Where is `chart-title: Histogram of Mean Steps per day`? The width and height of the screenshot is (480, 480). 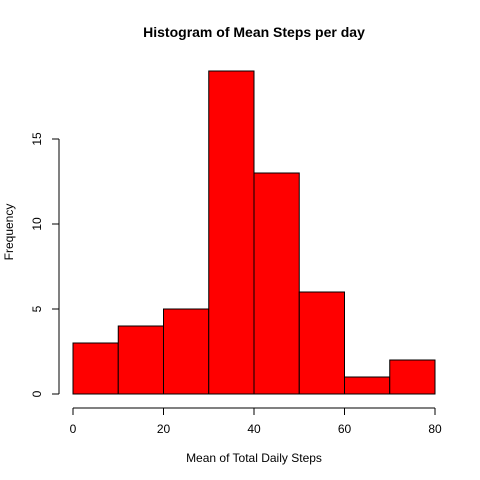
chart-title: Histogram of Mean Steps per day is located at coordinates (254, 32).